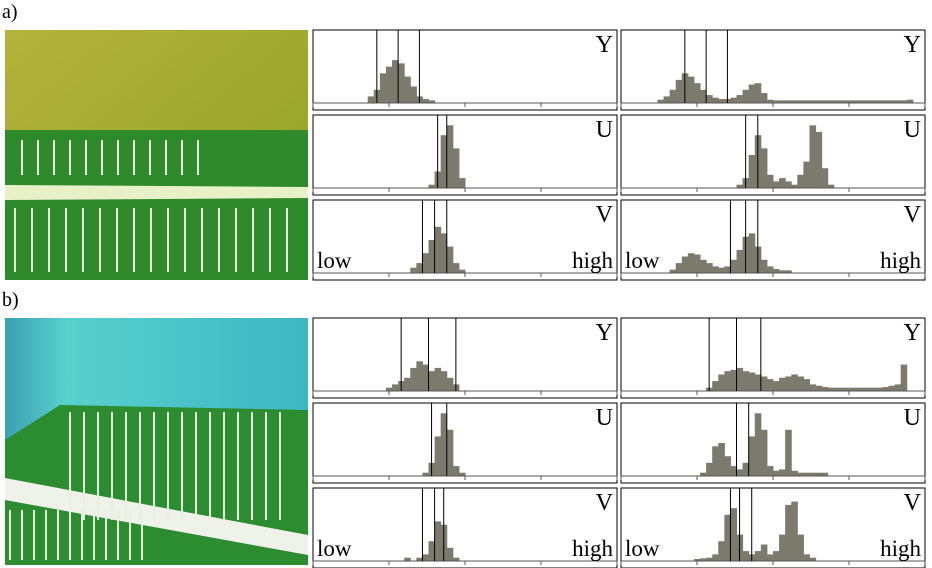  What do you see at coordinates (900, 548) in the screenshot?
I see `high-label: high` at bounding box center [900, 548].